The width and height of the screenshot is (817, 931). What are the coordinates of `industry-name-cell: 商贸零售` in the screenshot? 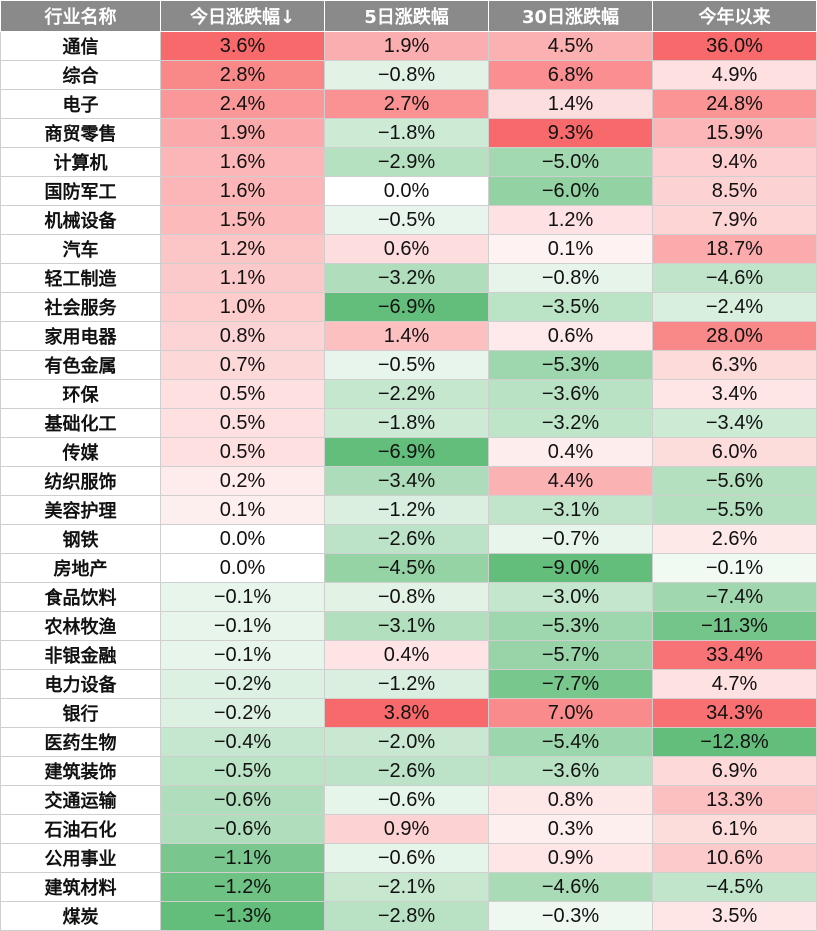 It's located at (80, 133).